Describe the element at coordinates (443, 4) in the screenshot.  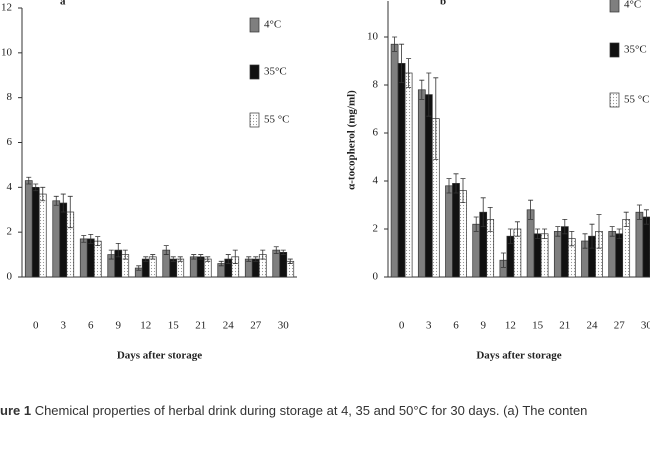
I see `panel-label: b` at that location.